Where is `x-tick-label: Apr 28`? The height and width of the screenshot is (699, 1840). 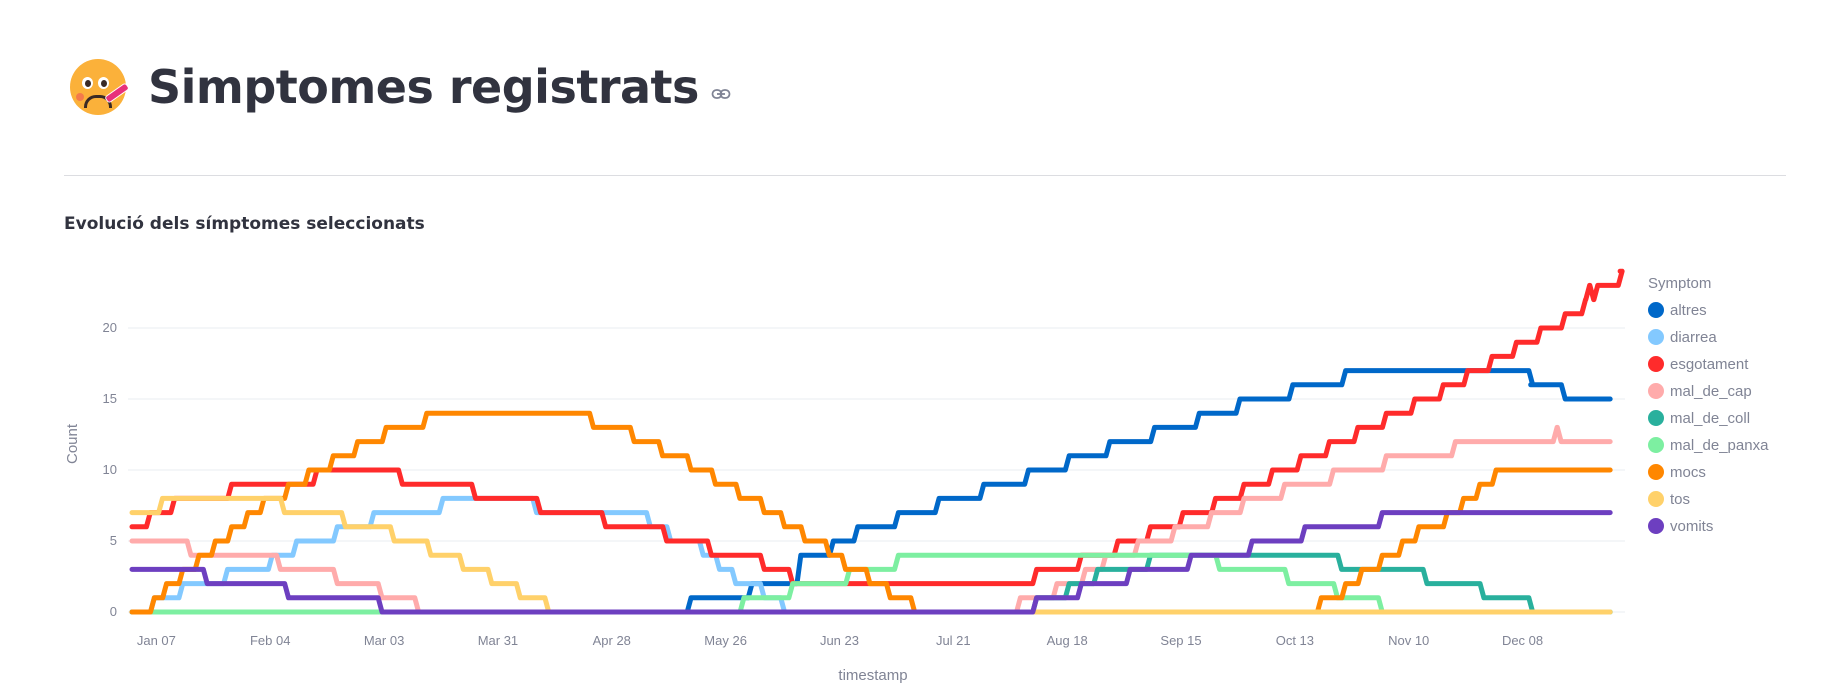
x-tick-label: Apr 28 is located at coordinates (612, 640).